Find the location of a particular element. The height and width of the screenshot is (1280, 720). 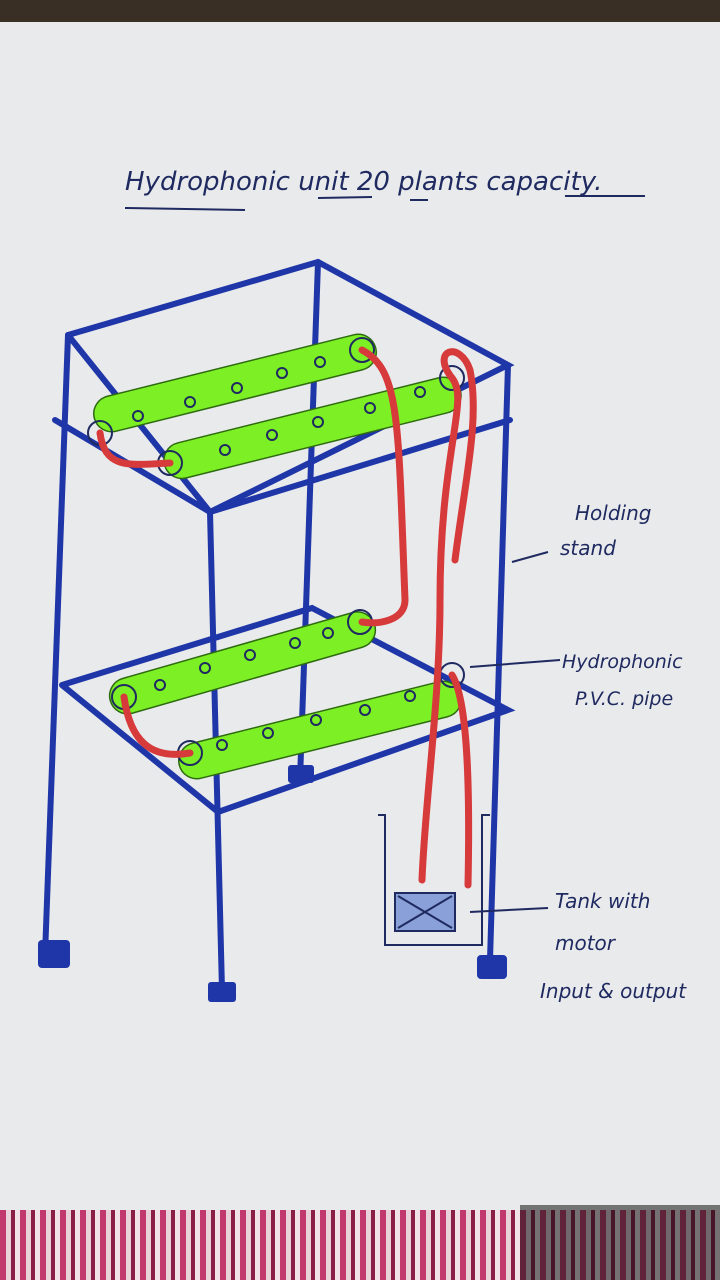

tank-with-motor is located at coordinates (434, 880).